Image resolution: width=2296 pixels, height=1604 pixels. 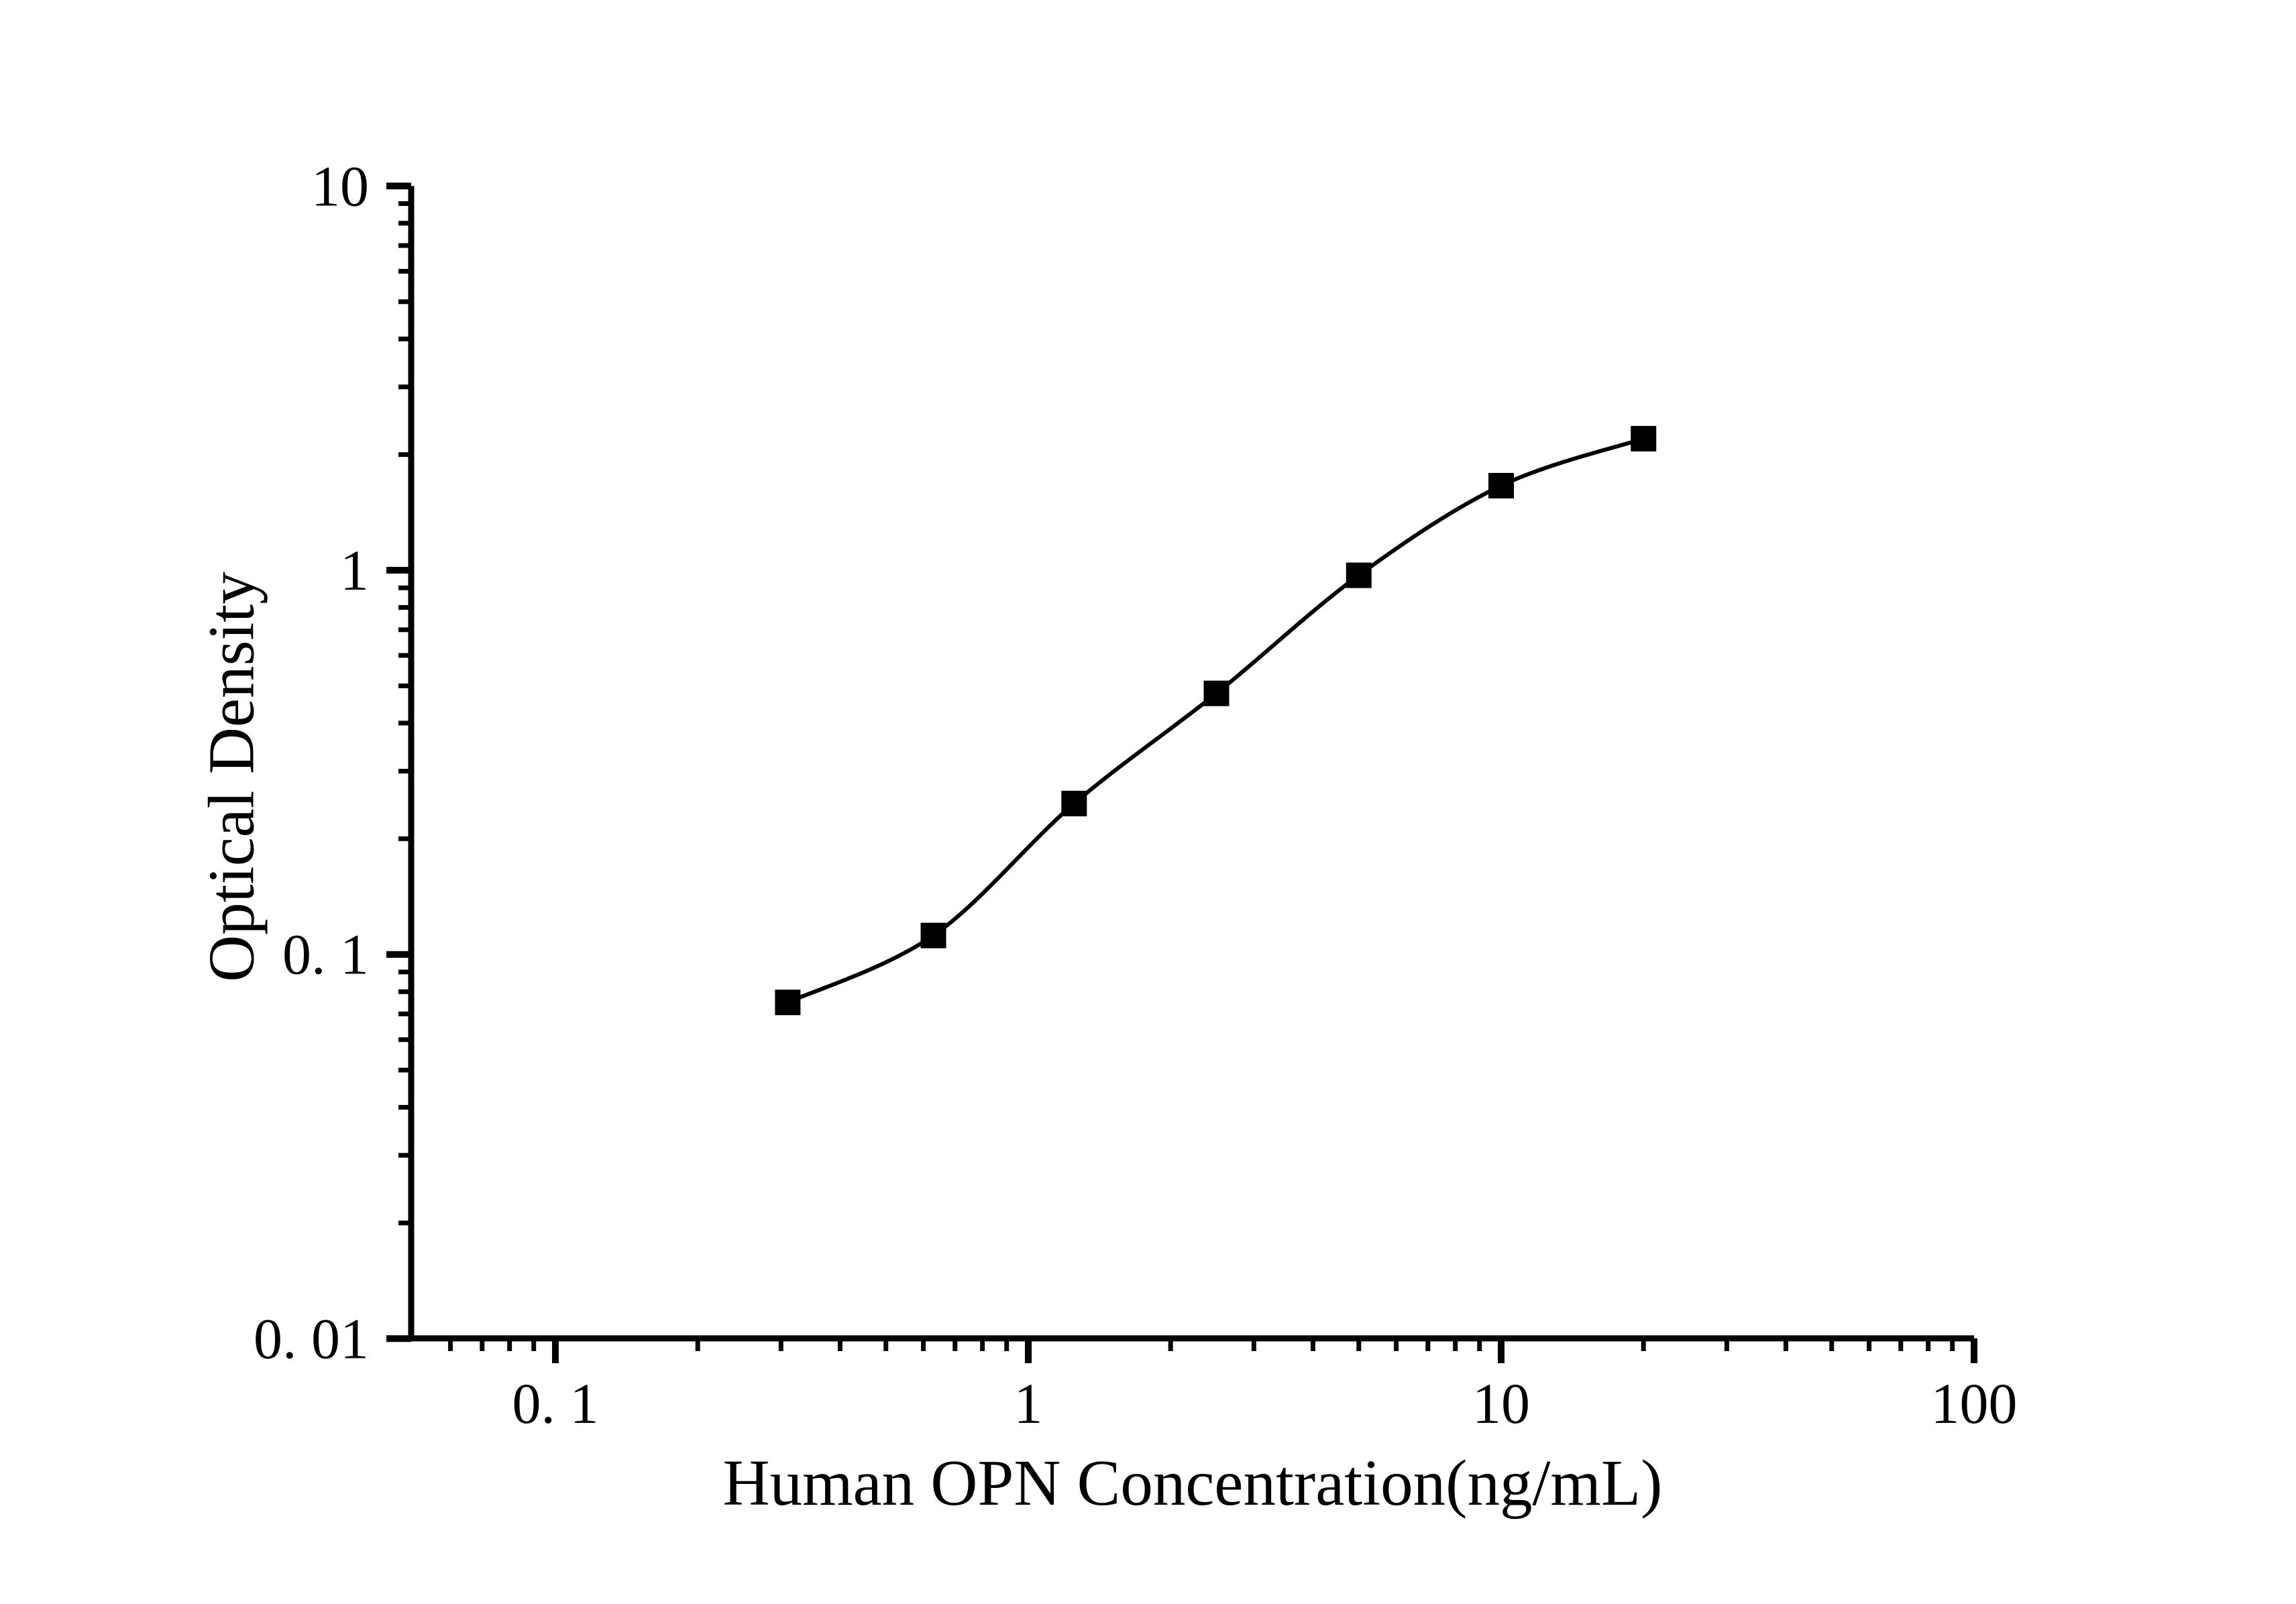 I want to click on x-tick-label: 10, so click(x=1501, y=1403).